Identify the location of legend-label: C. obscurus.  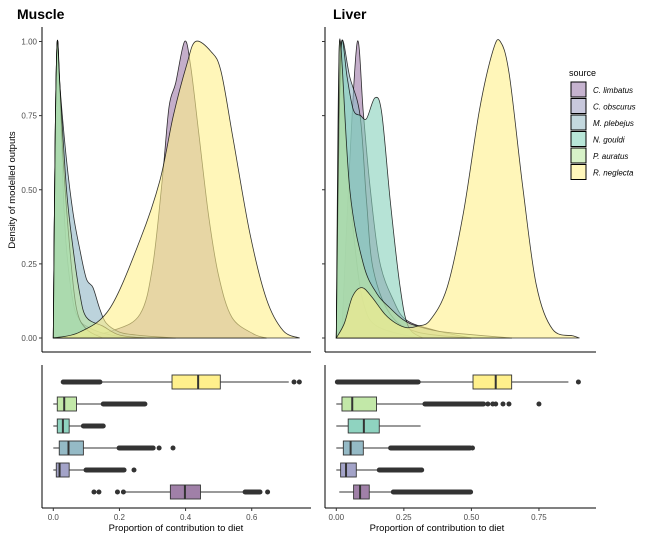
(614, 107).